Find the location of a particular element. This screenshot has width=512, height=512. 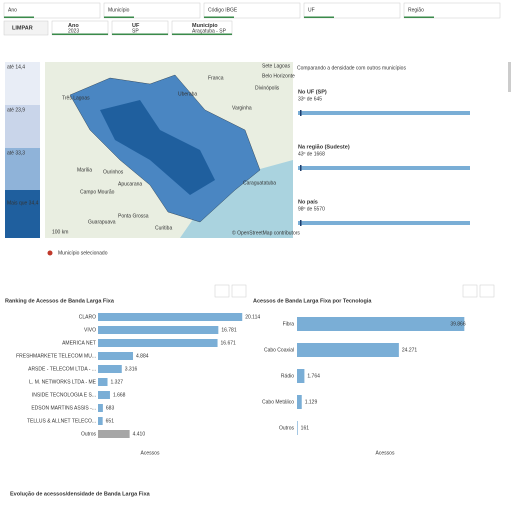

scrollbar is located at coordinates (509, 77).